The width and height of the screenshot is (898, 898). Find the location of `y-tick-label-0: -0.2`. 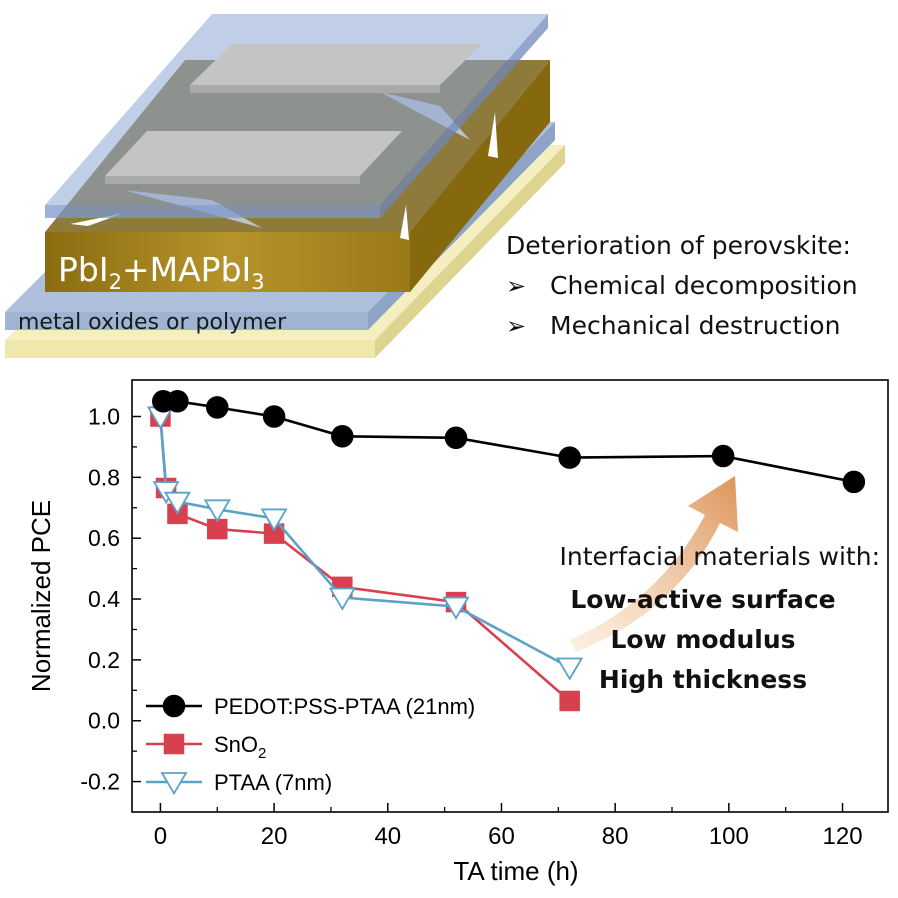

y-tick-label-0: -0.2 is located at coordinates (100, 782).